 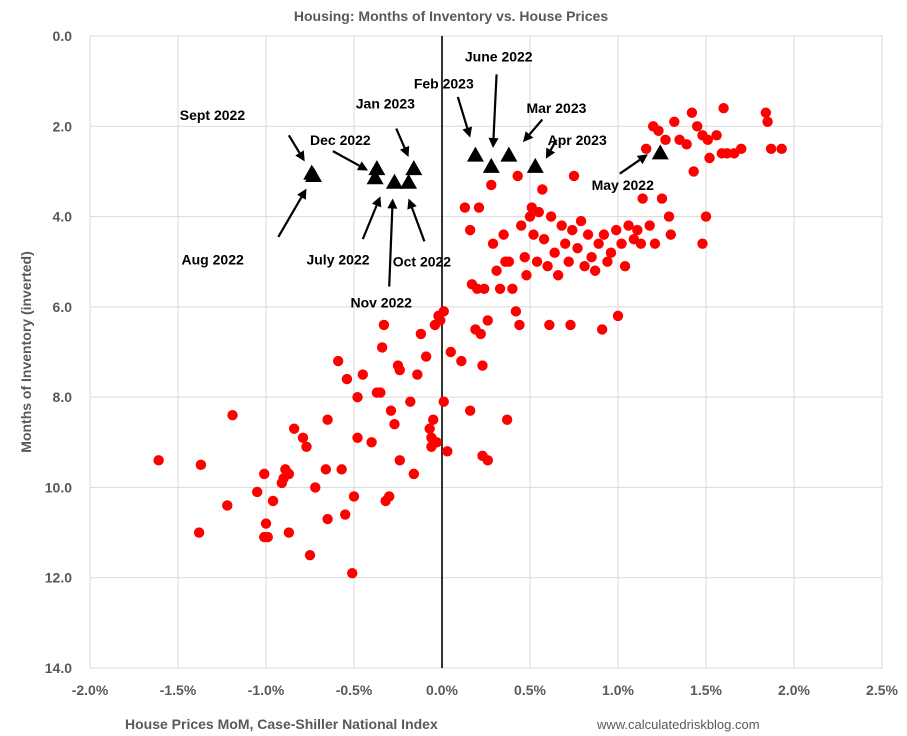 I want to click on highlighted-month-points, so click(x=486, y=166).